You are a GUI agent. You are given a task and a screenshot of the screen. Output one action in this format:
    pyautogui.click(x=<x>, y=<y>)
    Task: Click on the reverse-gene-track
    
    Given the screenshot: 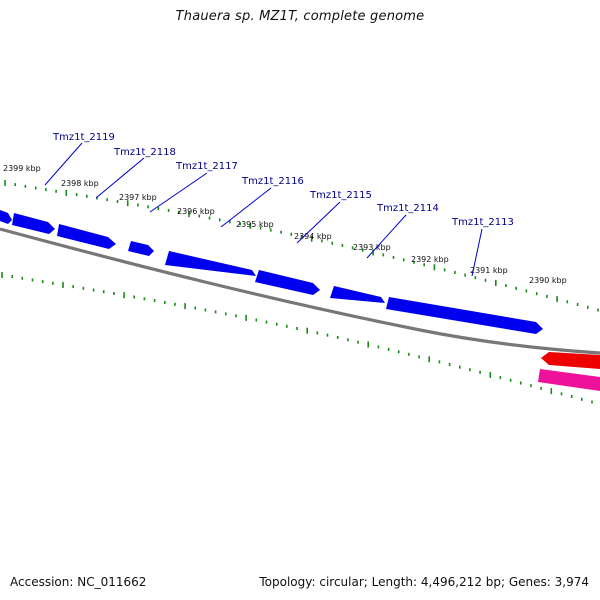 What is the action you would take?
    pyautogui.click(x=569, y=371)
    